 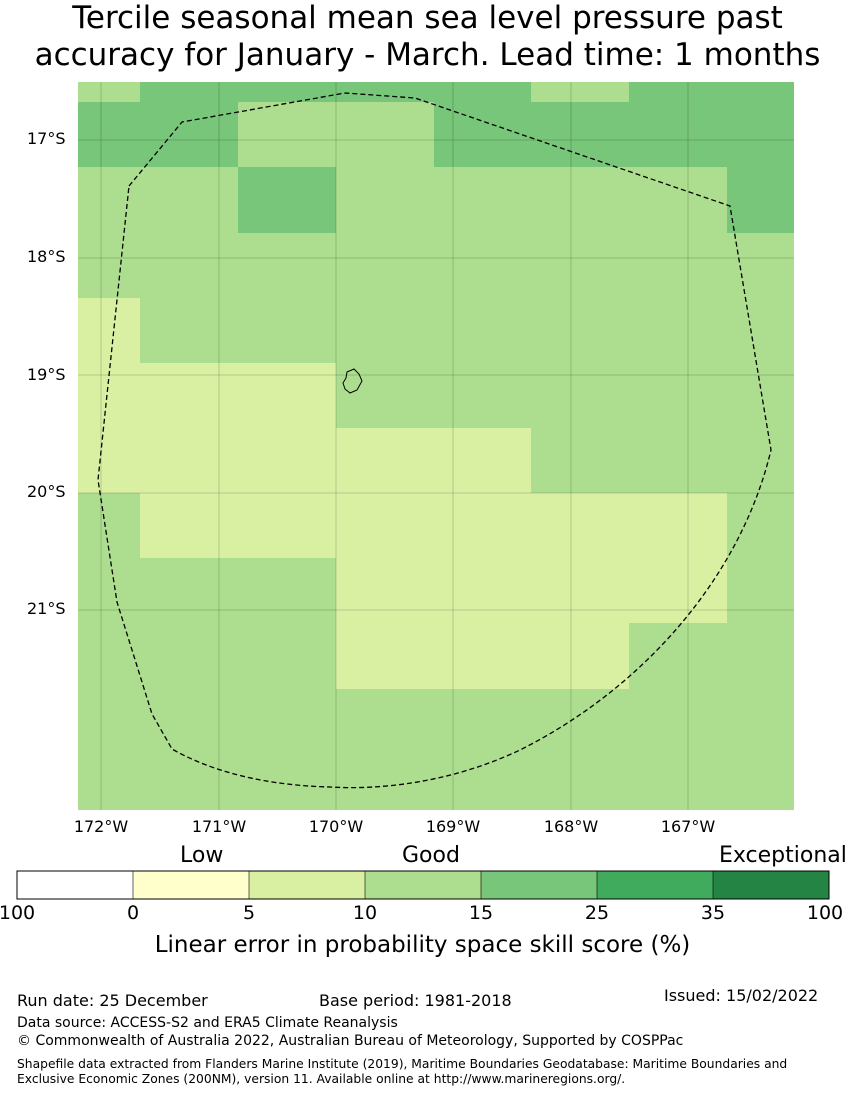 I want to click on lon-label: 171°W, so click(x=219, y=826).